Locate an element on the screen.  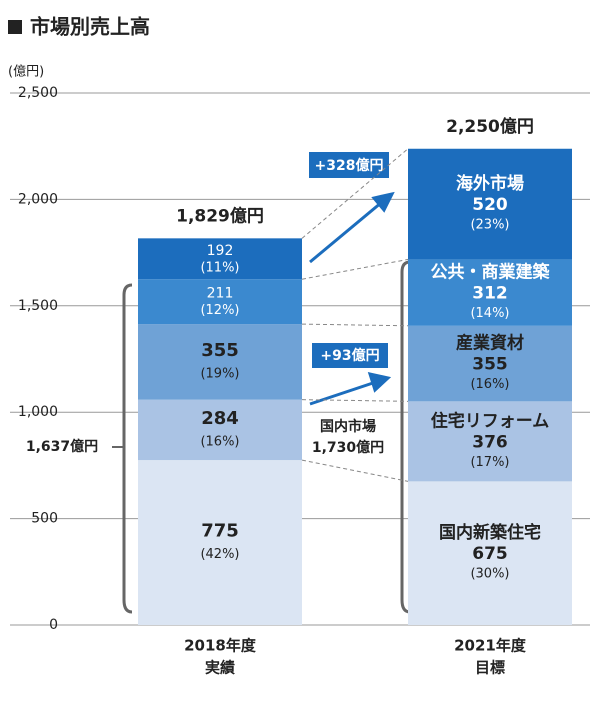
growth-label: +328億円 is located at coordinates (349, 165).